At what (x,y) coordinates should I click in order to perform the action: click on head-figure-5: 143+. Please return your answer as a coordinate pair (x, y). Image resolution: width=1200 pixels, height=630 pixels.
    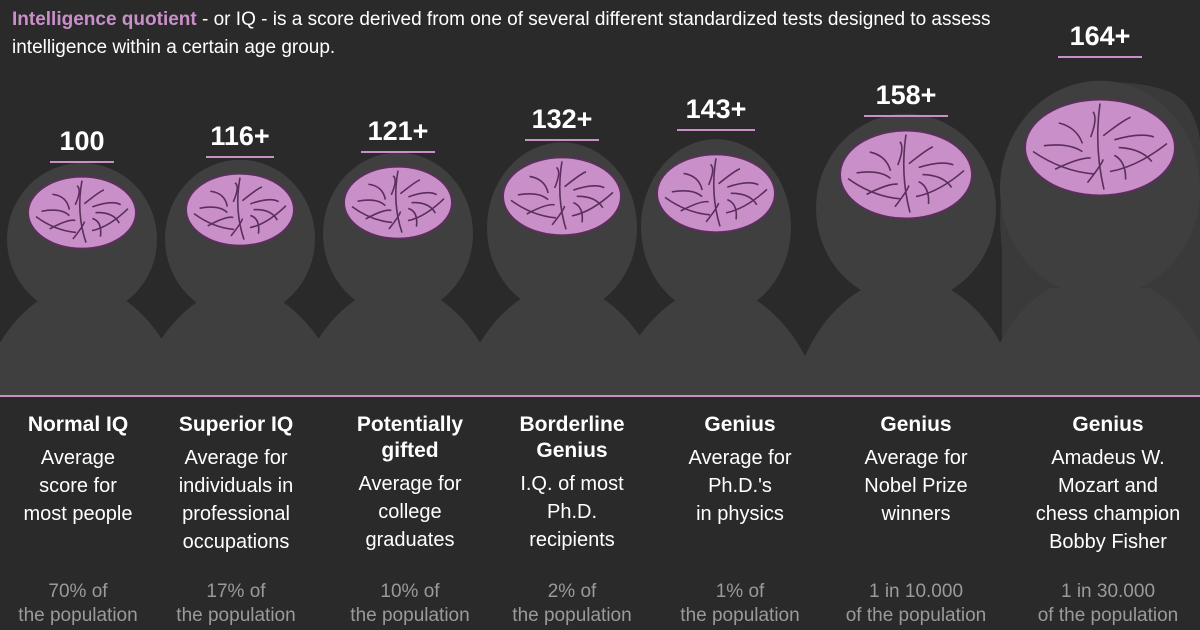
    Looking at the image, I should click on (716, 245).